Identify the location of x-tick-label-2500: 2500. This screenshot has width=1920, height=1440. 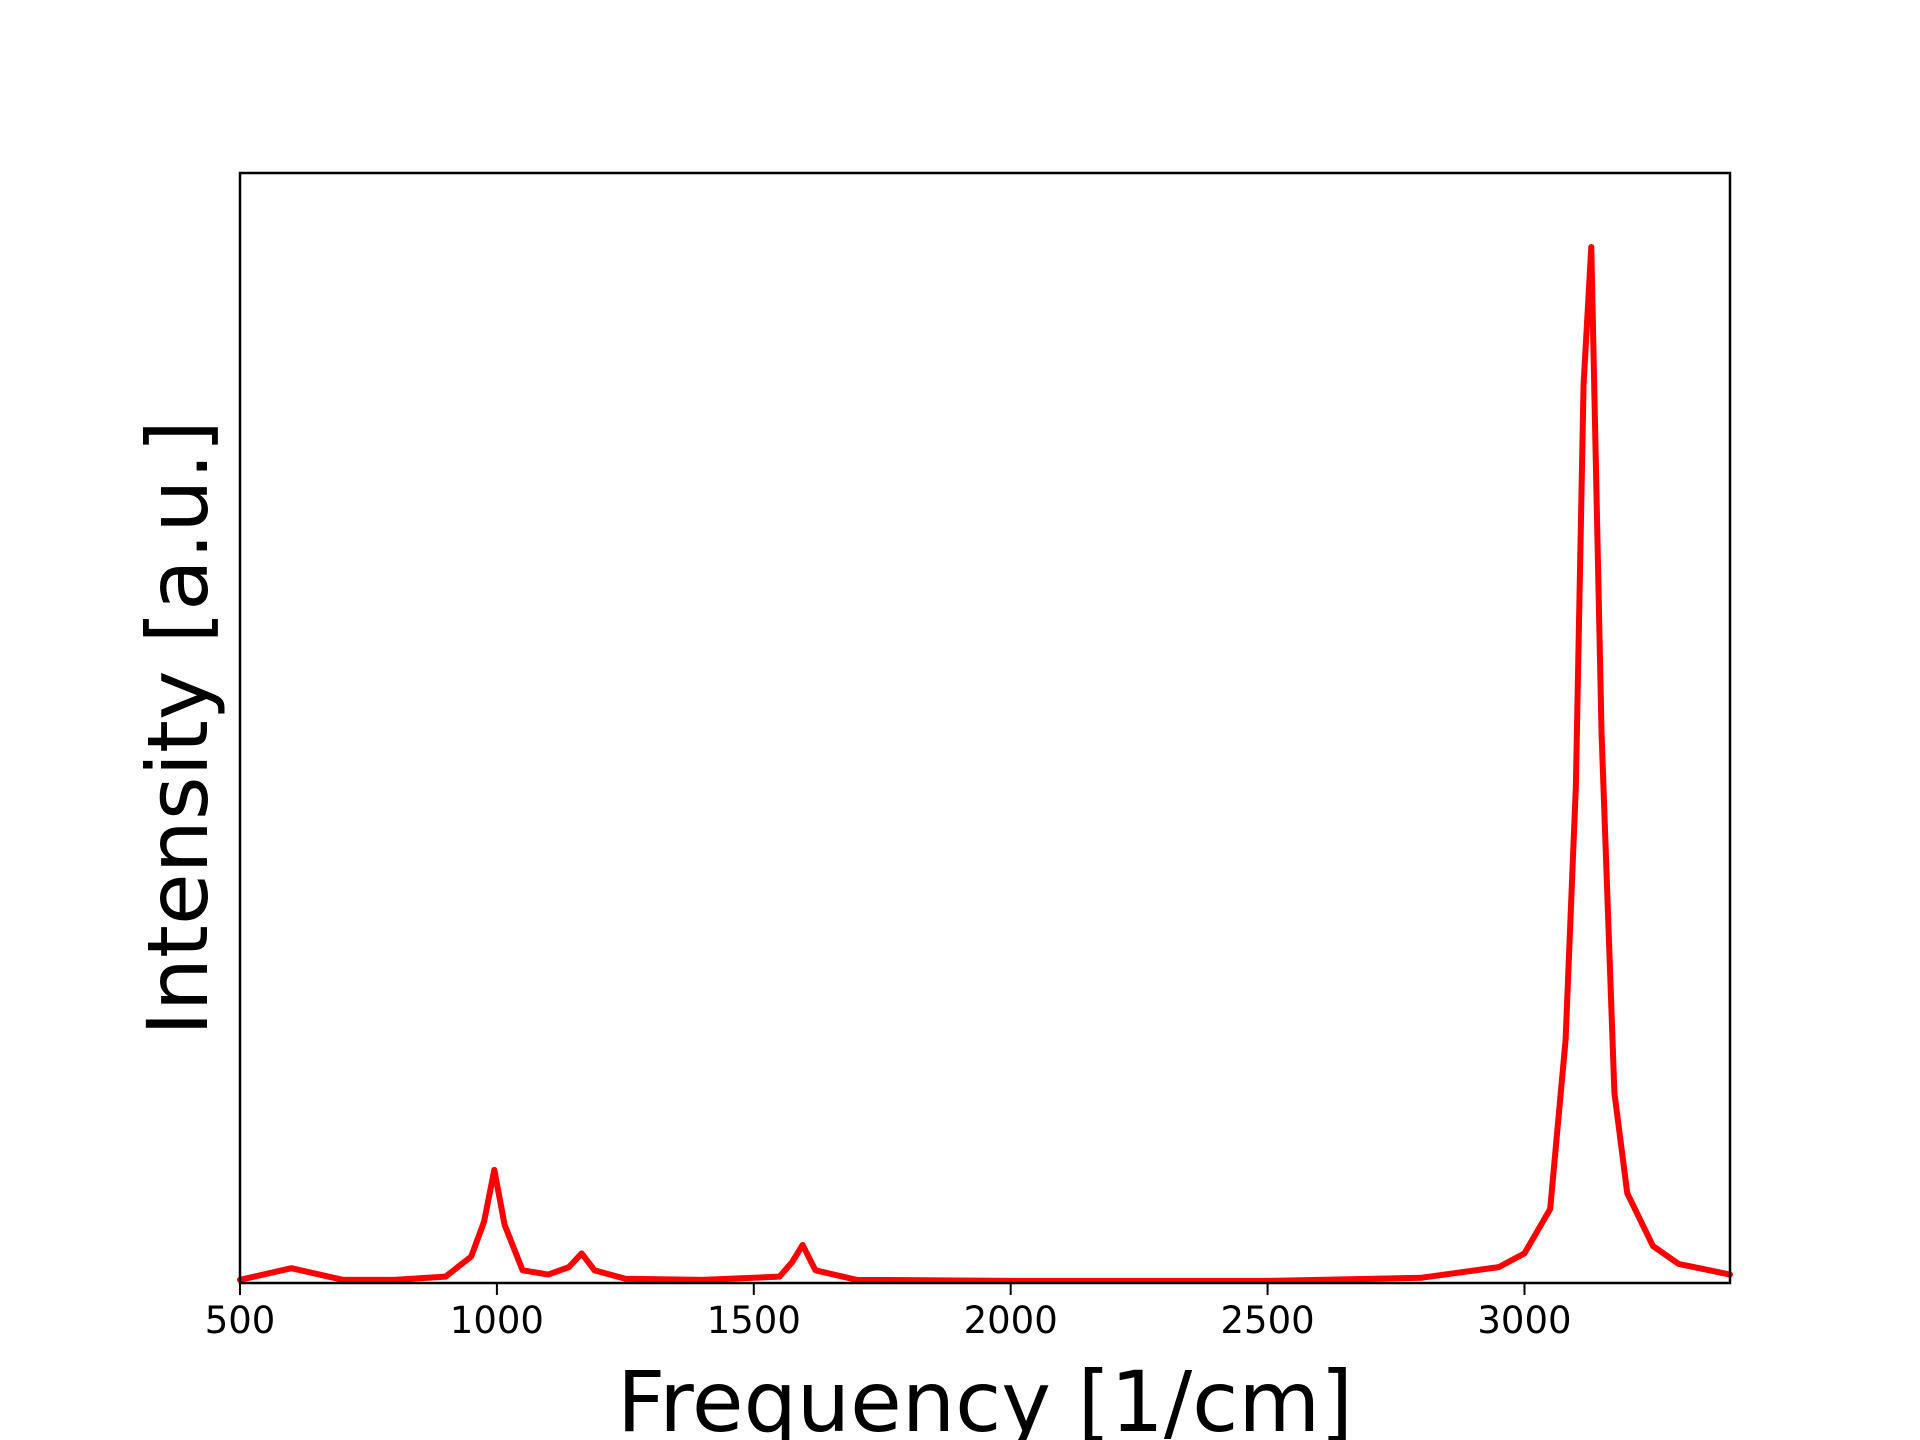
(1268, 1320).